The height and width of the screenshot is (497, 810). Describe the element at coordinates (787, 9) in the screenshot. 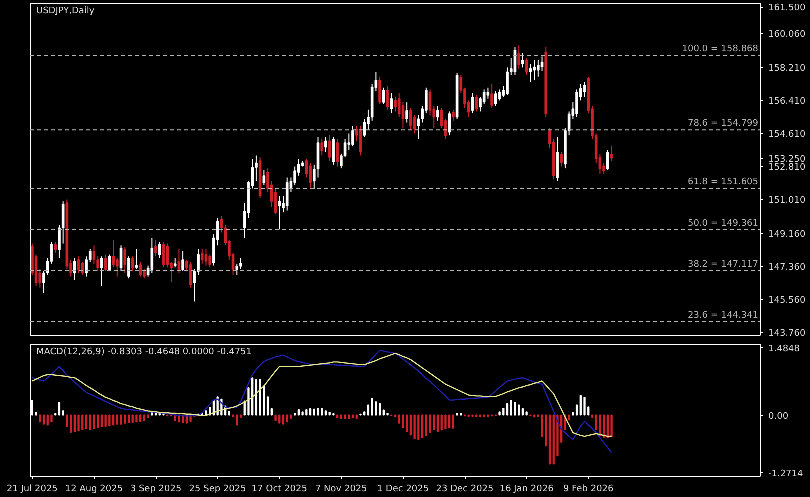

I see `y-tick-label: 161.500` at that location.